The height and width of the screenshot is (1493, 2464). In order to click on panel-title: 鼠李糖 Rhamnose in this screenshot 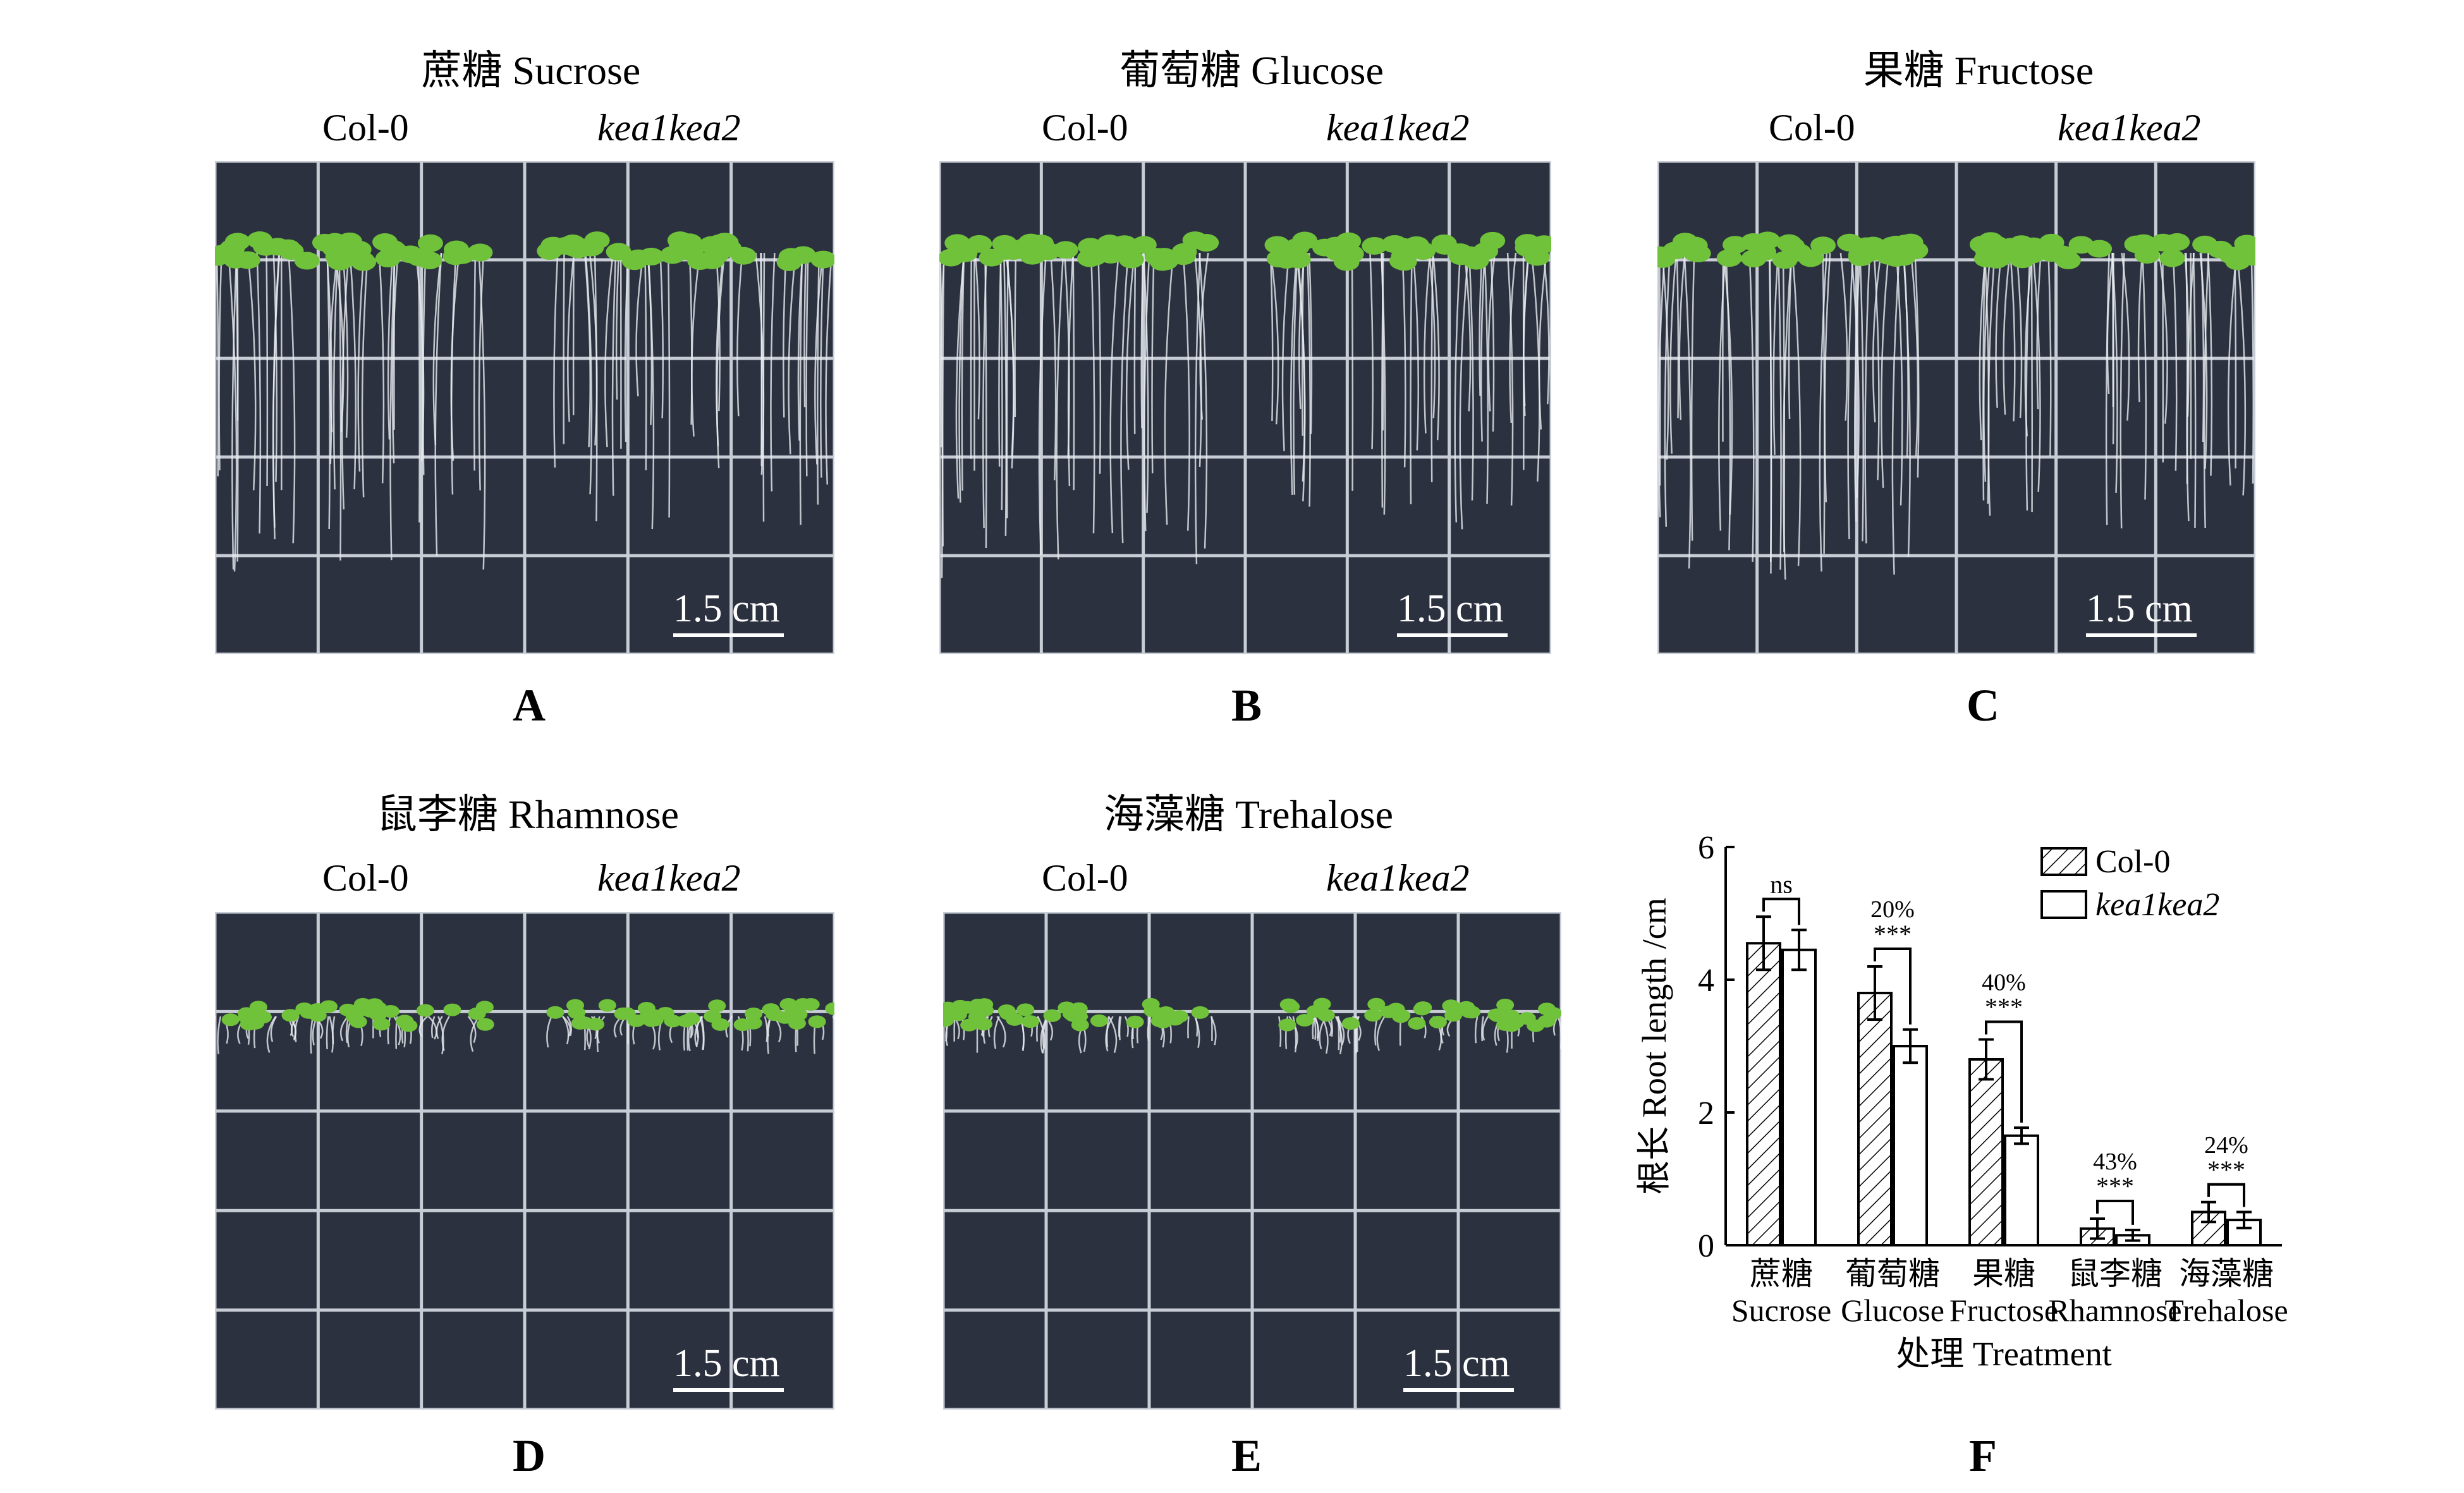, I will do `click(528, 815)`.